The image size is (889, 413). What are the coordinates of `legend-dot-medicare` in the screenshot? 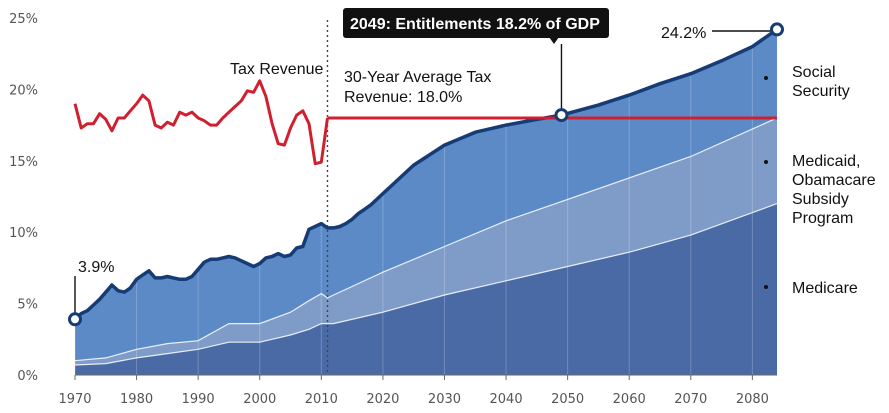 It's located at (766, 287).